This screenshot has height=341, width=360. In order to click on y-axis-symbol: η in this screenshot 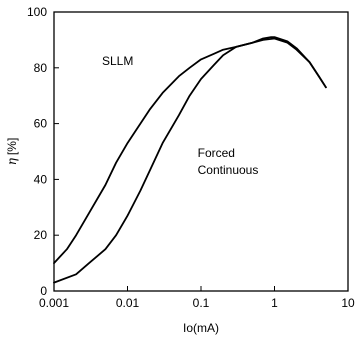, I will do `click(12, 161)`.